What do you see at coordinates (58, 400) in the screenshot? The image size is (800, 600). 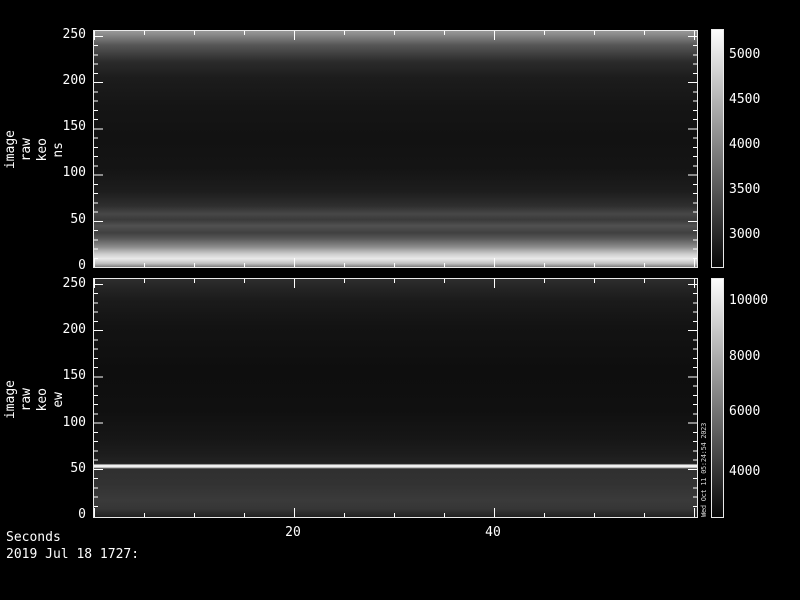 I see `y-title-word: ew` at bounding box center [58, 400].